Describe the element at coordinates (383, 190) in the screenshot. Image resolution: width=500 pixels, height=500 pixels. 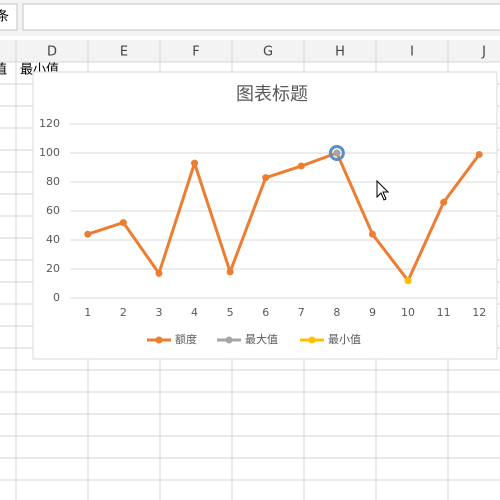
I see `mouse-cursor` at that location.